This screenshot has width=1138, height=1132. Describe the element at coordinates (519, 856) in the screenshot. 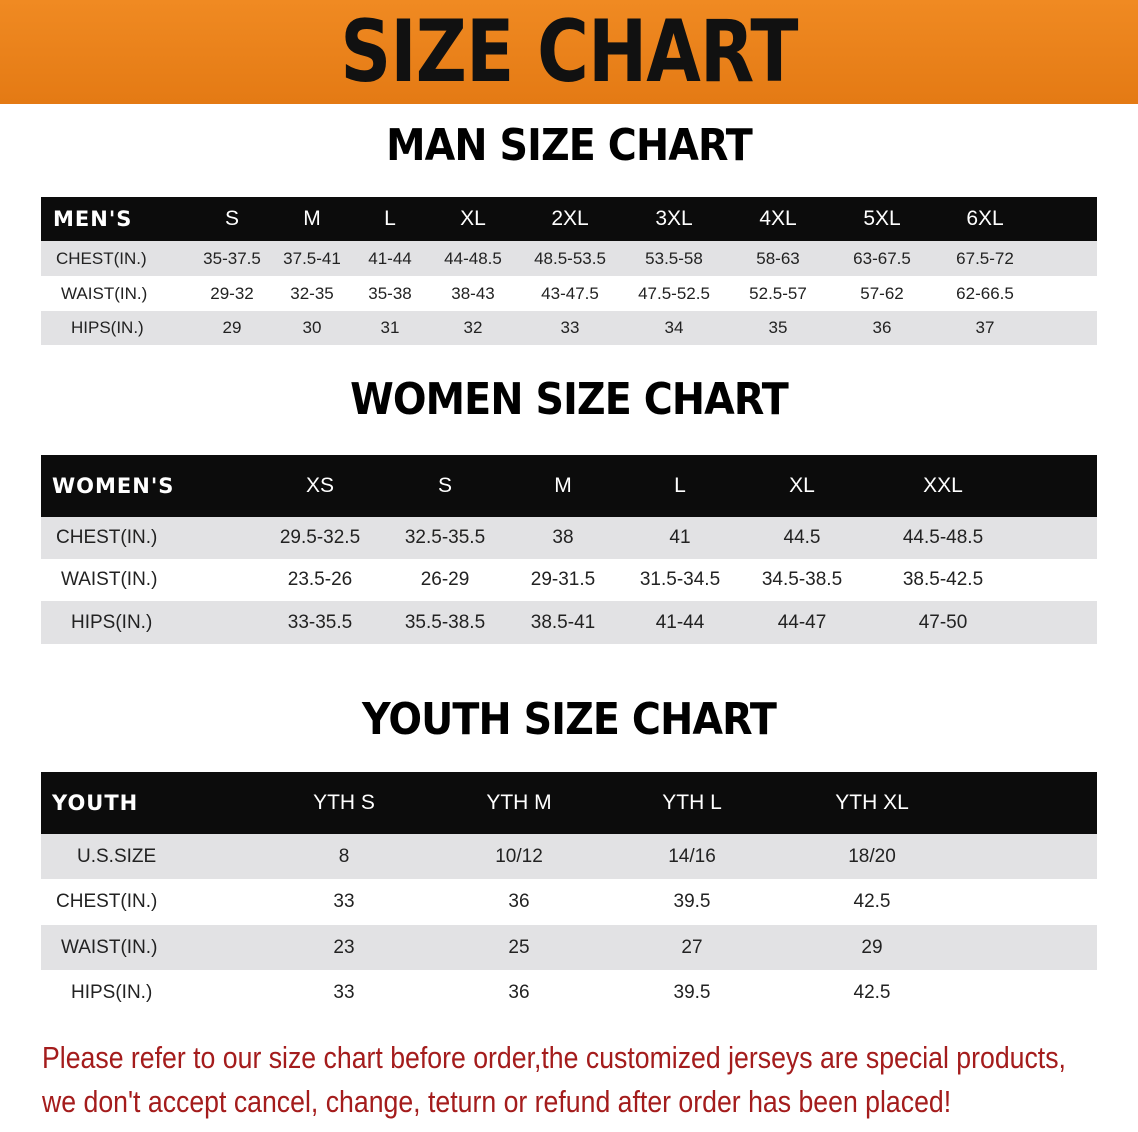

I see `table-cell: 10/12` at that location.